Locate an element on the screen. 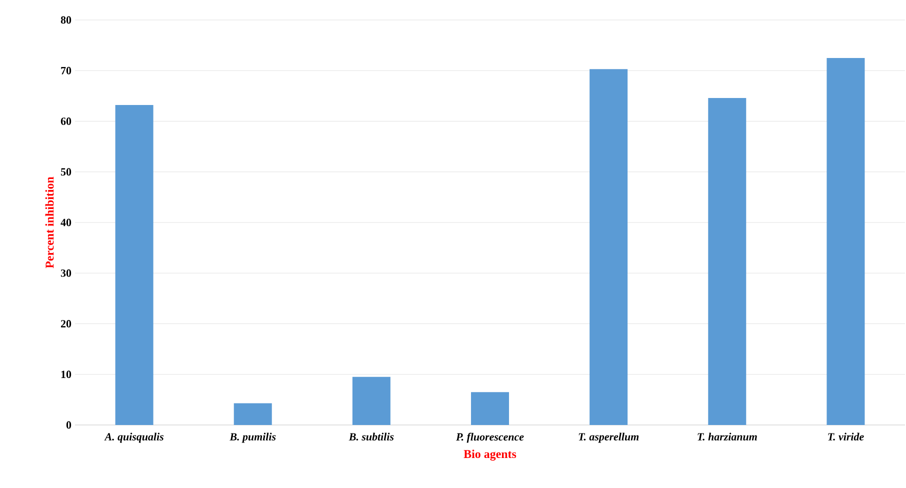 This screenshot has height=488, width=906. y-tick-label: 50 is located at coordinates (66, 172).